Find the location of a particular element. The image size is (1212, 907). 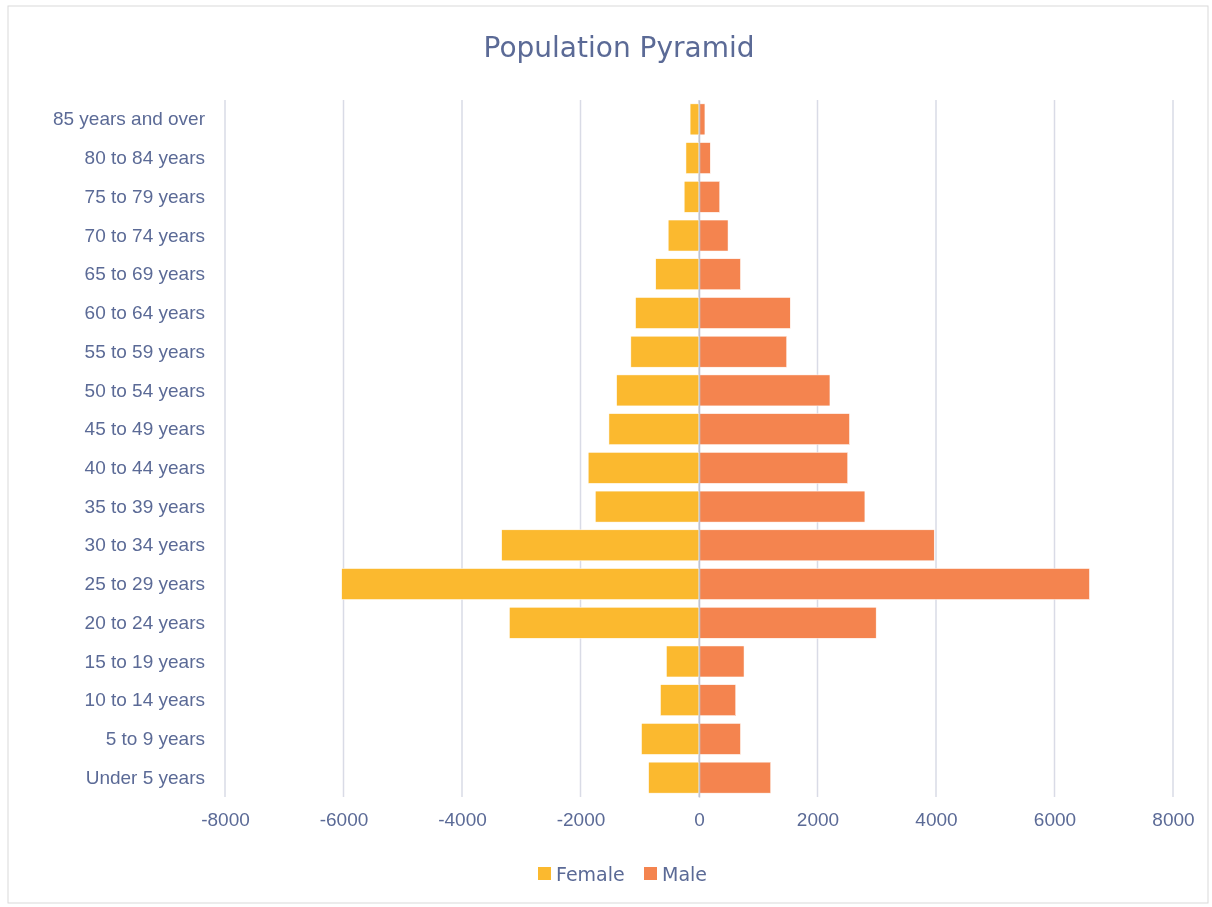

x-tick-label: -4000 is located at coordinates (462, 820).